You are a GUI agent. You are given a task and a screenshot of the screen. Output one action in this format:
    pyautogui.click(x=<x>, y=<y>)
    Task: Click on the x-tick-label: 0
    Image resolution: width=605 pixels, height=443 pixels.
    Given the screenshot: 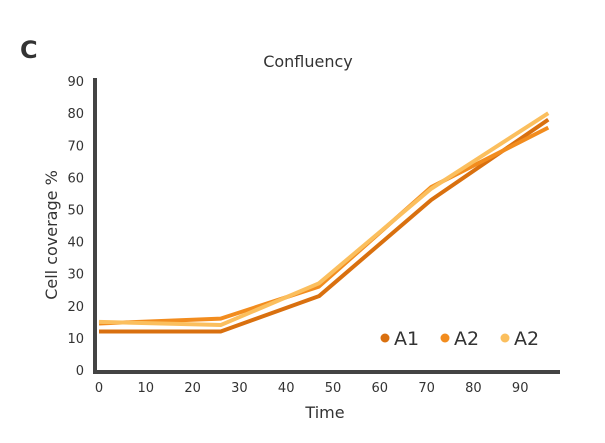 What is the action you would take?
    pyautogui.click(x=99, y=388)
    